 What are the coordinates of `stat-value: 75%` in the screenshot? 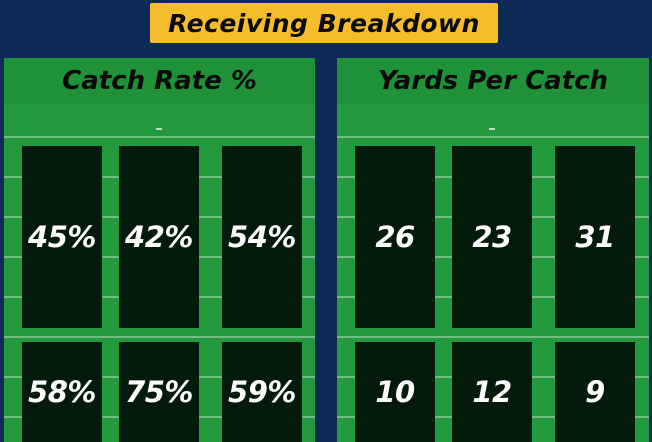 It's located at (159, 392).